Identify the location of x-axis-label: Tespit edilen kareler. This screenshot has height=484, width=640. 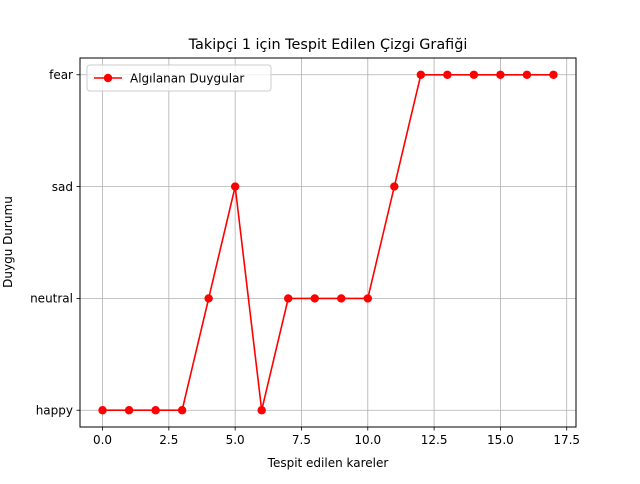
(328, 463).